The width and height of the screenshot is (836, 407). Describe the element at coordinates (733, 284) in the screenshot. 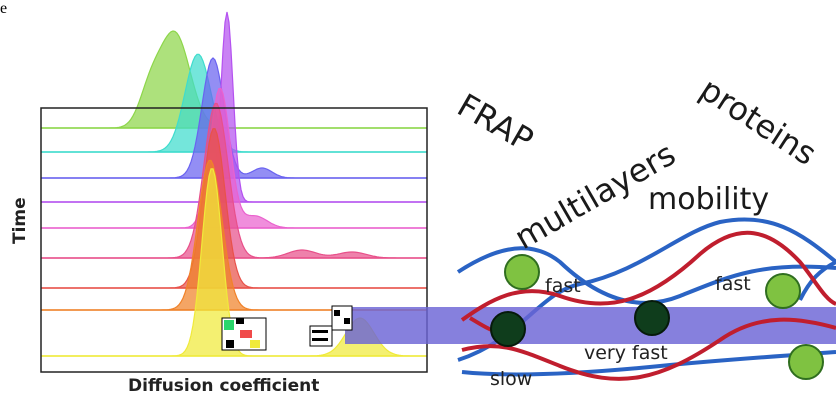

I see `label-fast-2: fast` at that location.